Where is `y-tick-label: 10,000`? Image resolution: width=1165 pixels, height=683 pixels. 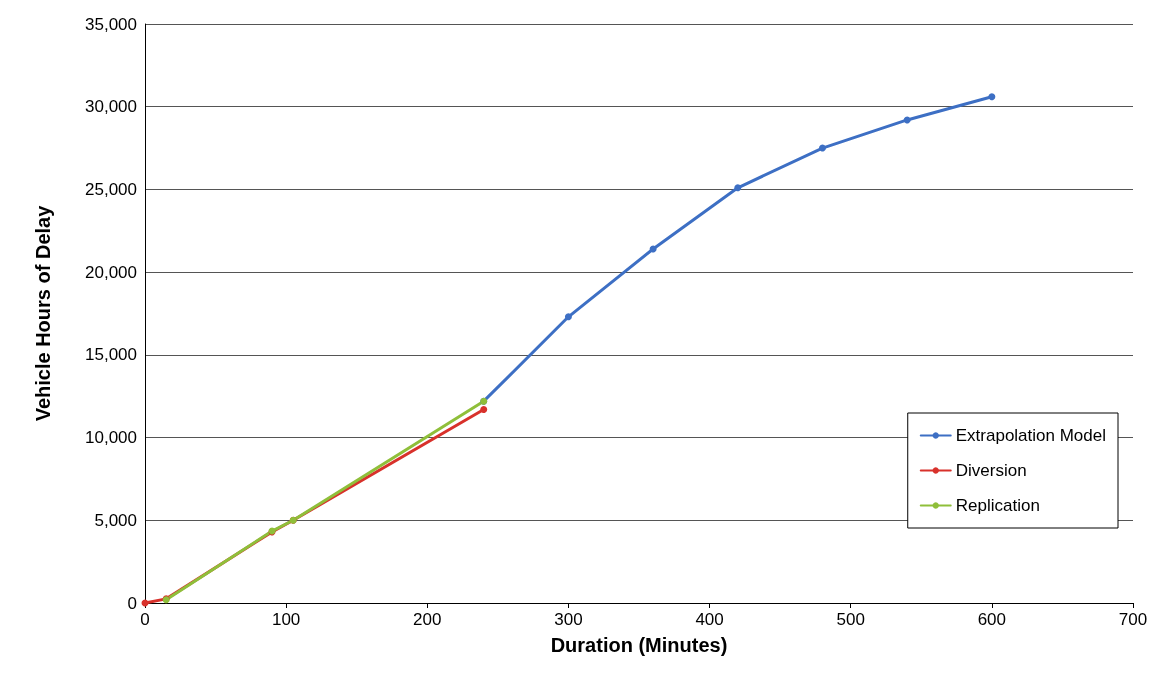 y-tick-label: 10,000 is located at coordinates (111, 438).